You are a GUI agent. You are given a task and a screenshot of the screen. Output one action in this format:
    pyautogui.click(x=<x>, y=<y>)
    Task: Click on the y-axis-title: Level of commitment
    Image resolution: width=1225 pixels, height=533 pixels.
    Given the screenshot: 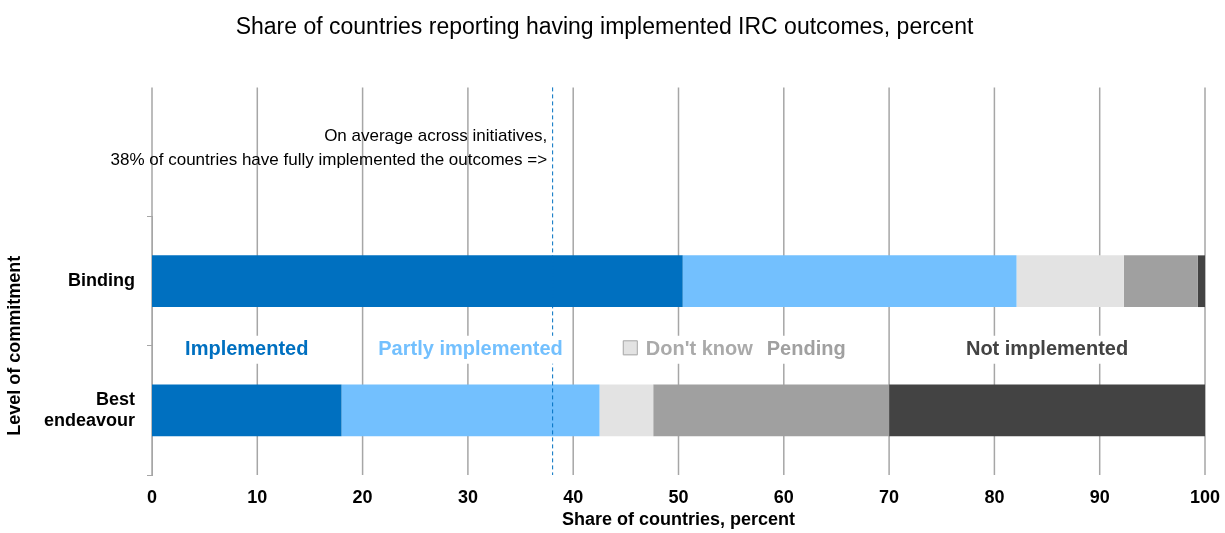 What is the action you would take?
    pyautogui.click(x=13, y=345)
    